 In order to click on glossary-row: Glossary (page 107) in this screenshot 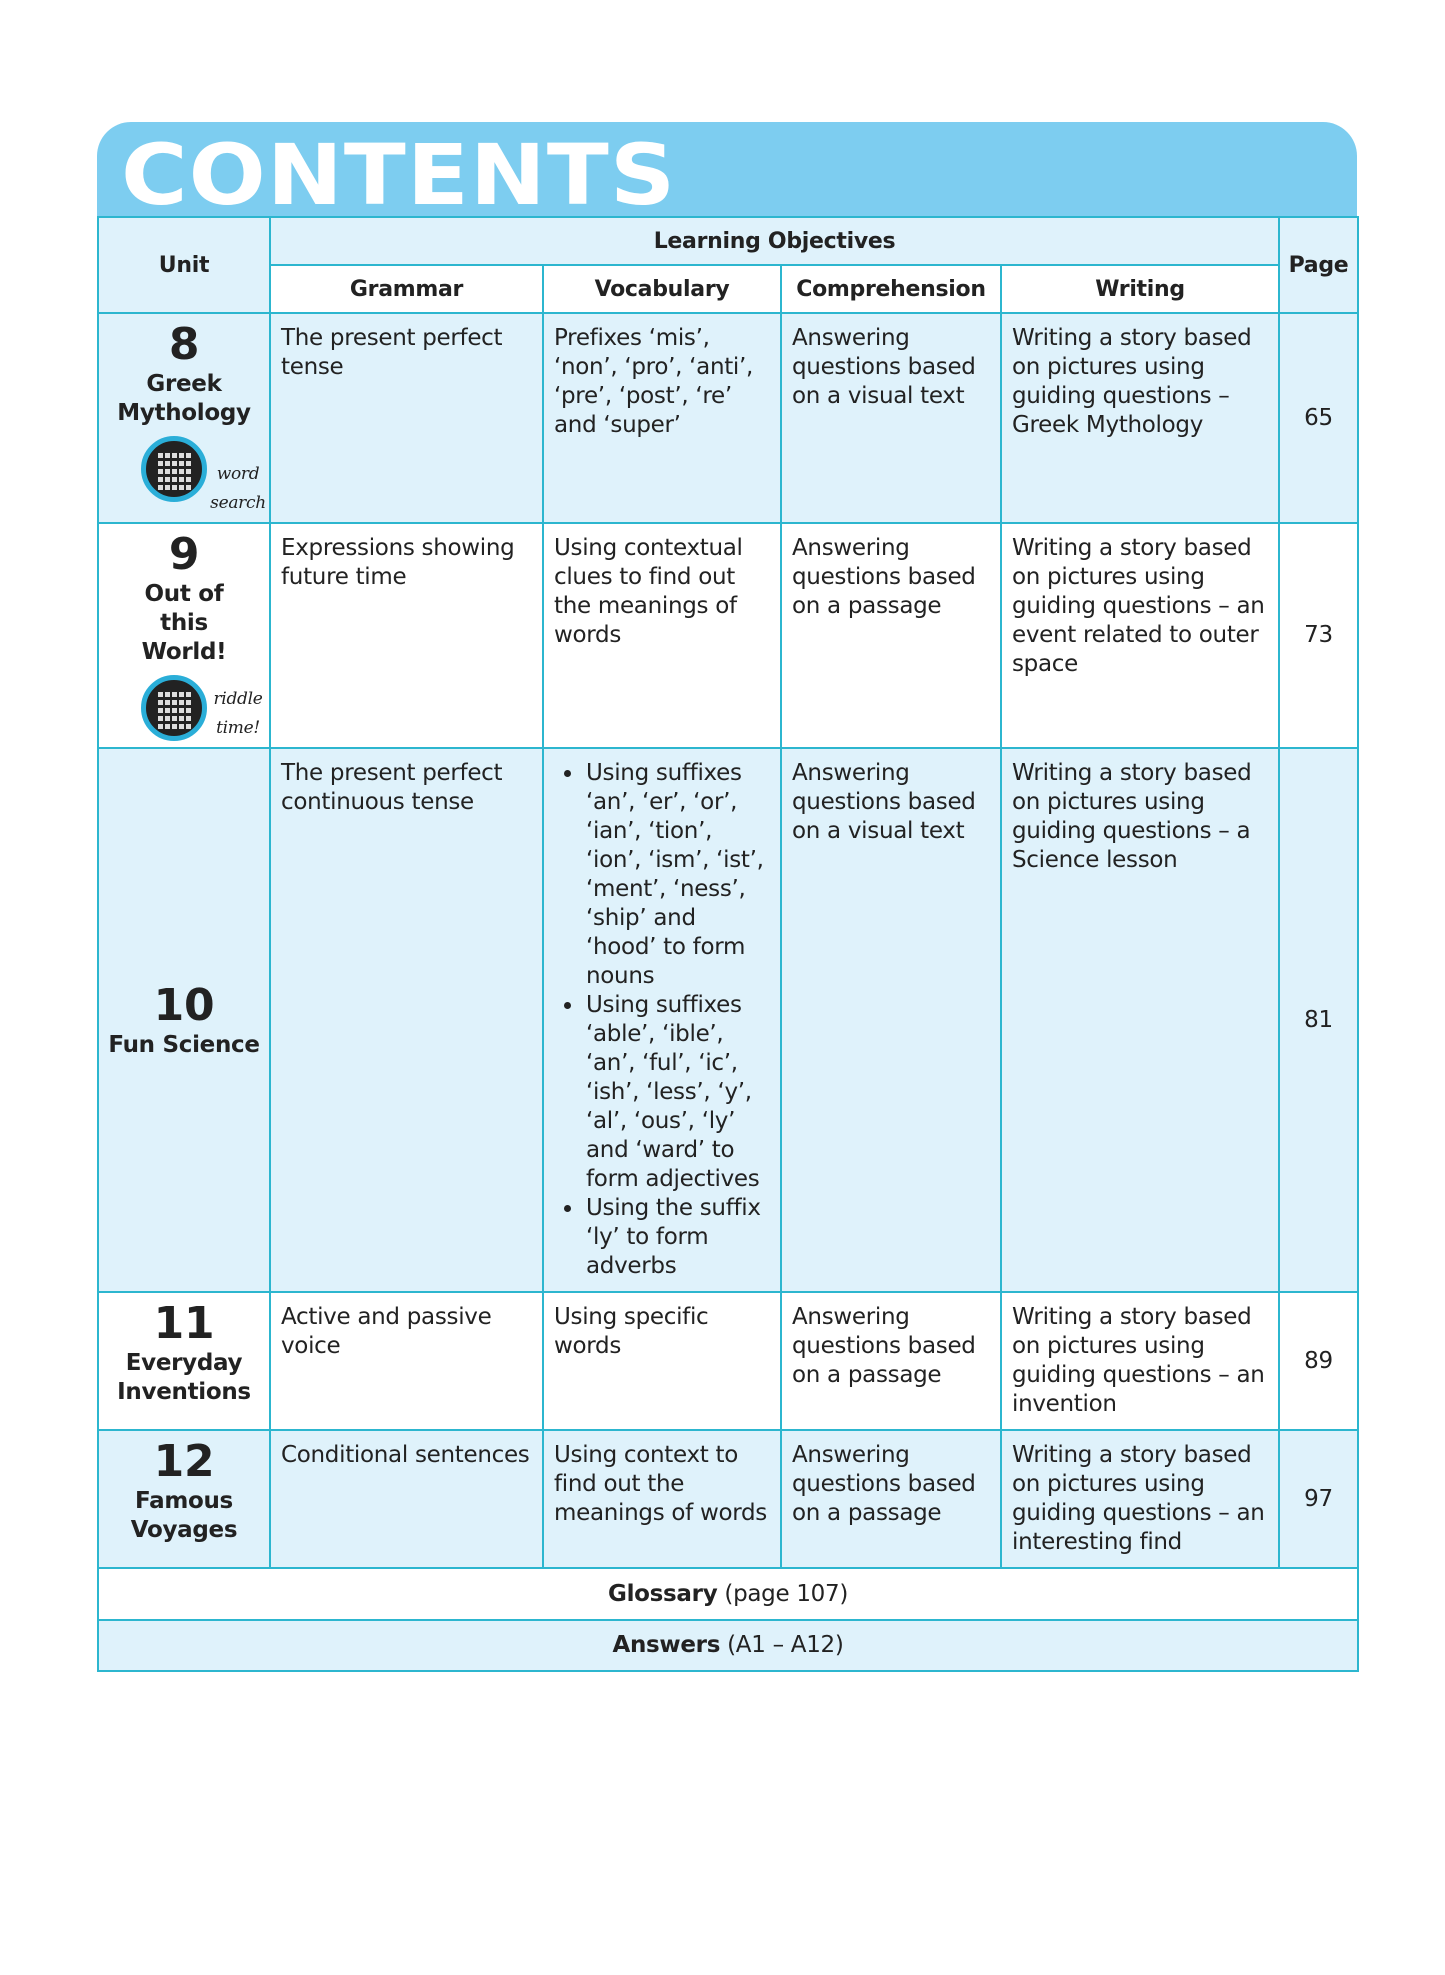, I will do `click(728, 1594)`.